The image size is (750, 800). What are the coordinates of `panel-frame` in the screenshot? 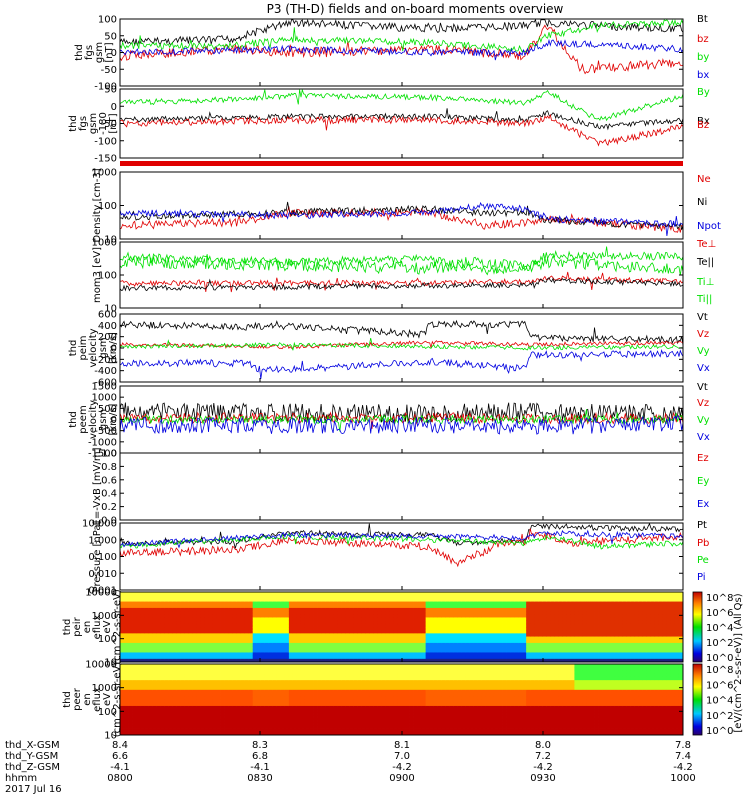 It's located at (401, 348).